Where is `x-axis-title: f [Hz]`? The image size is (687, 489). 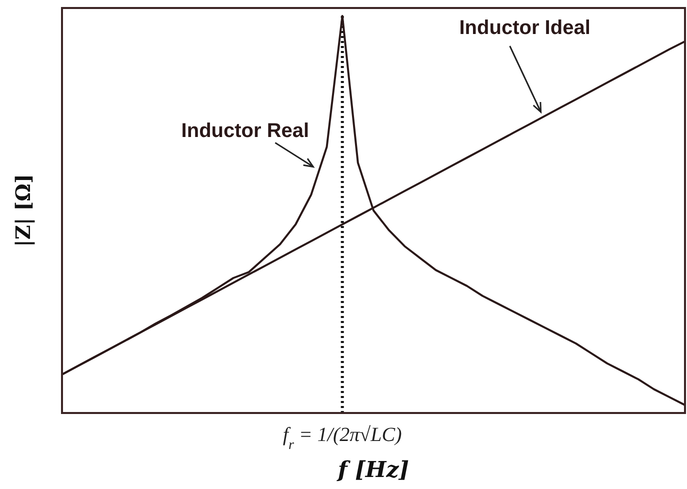
x-axis-title: f [Hz] is located at coordinates (373, 470).